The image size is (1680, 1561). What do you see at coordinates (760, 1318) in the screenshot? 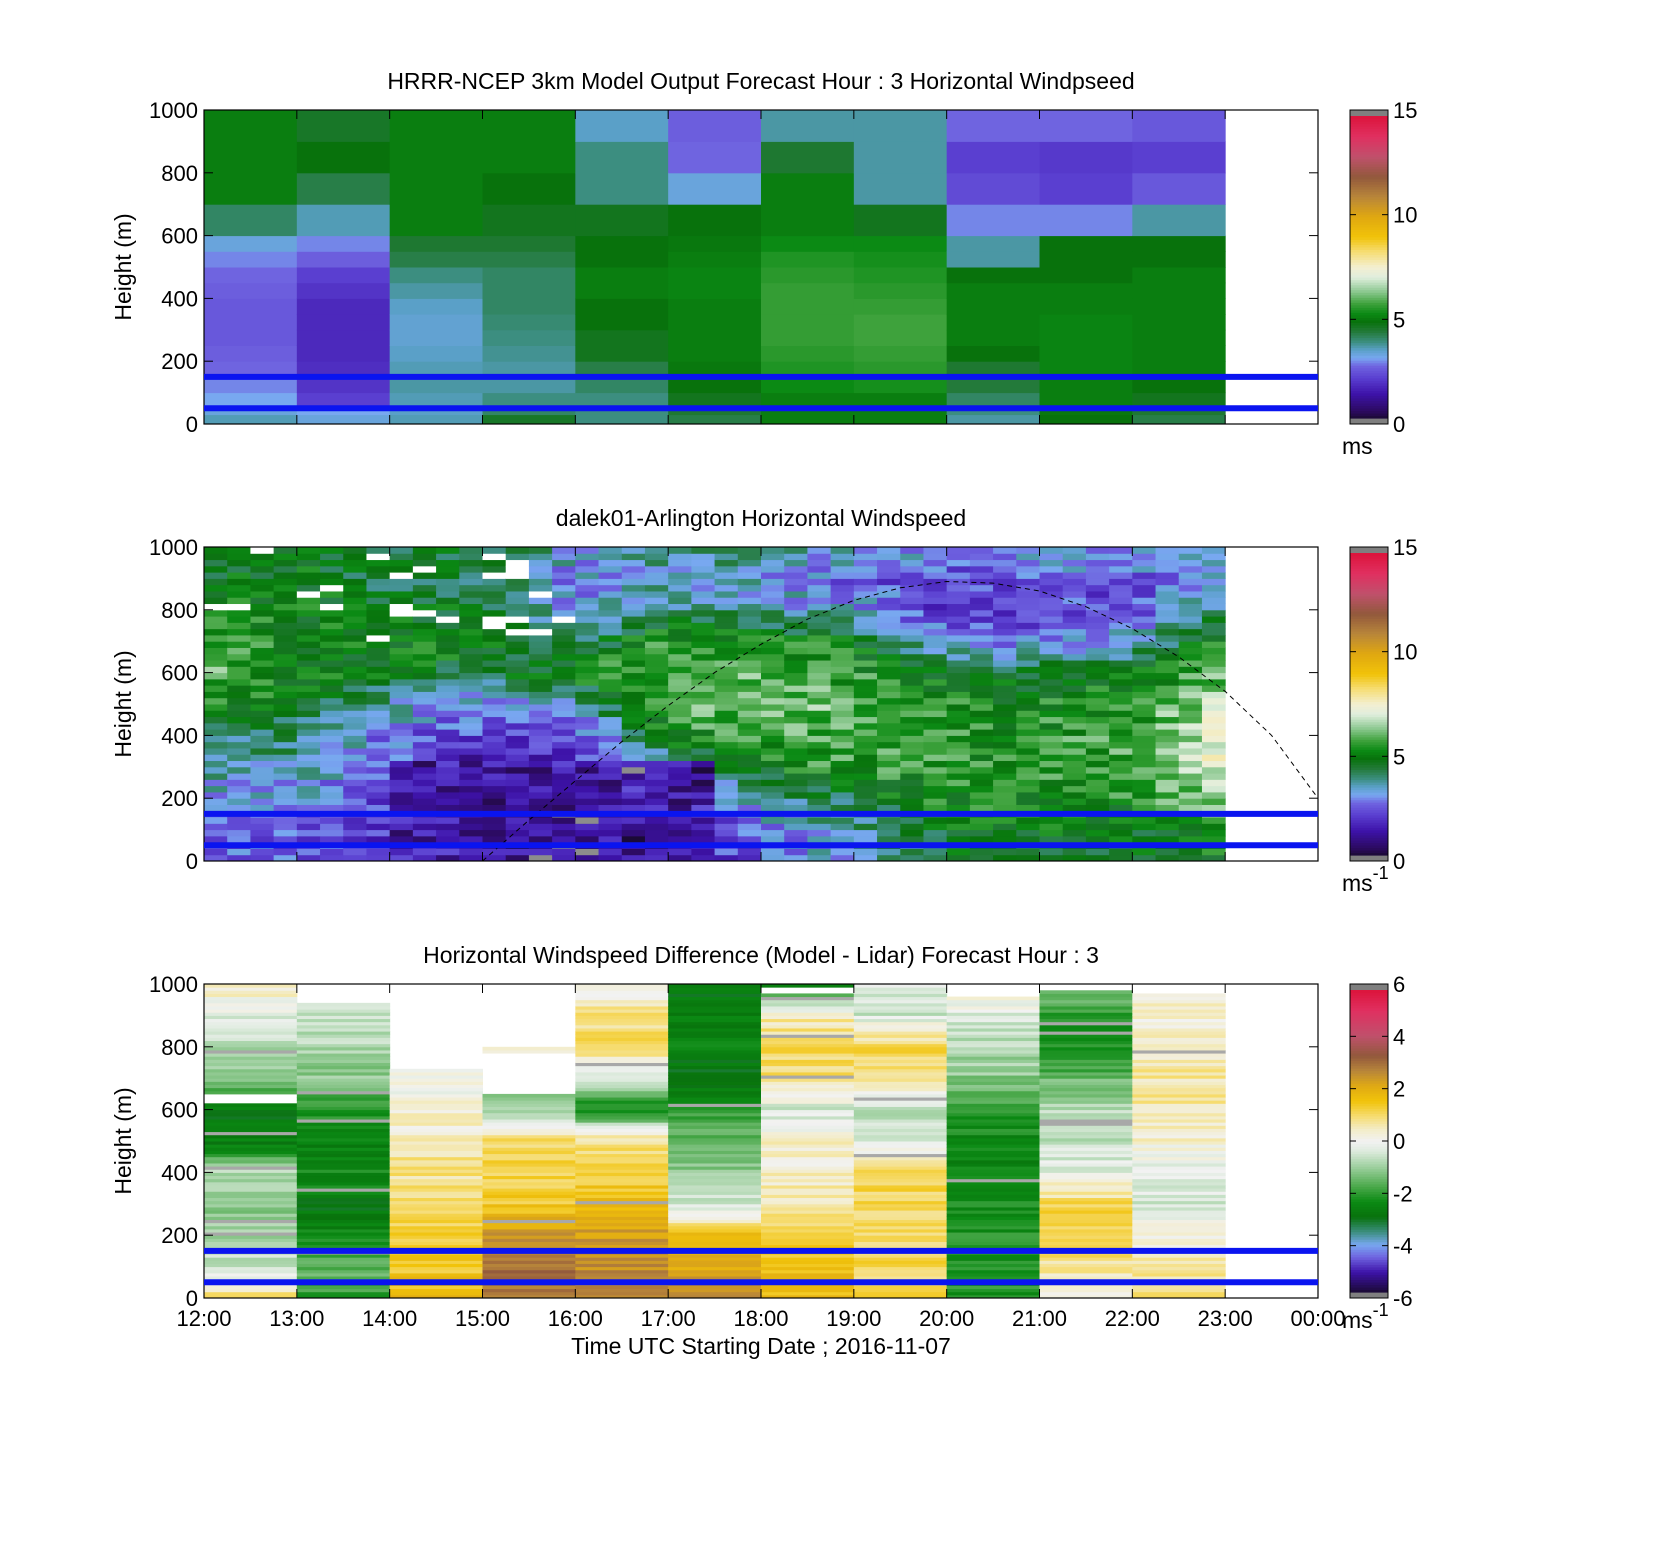
I see `x-tick-label: 18:00` at bounding box center [760, 1318].